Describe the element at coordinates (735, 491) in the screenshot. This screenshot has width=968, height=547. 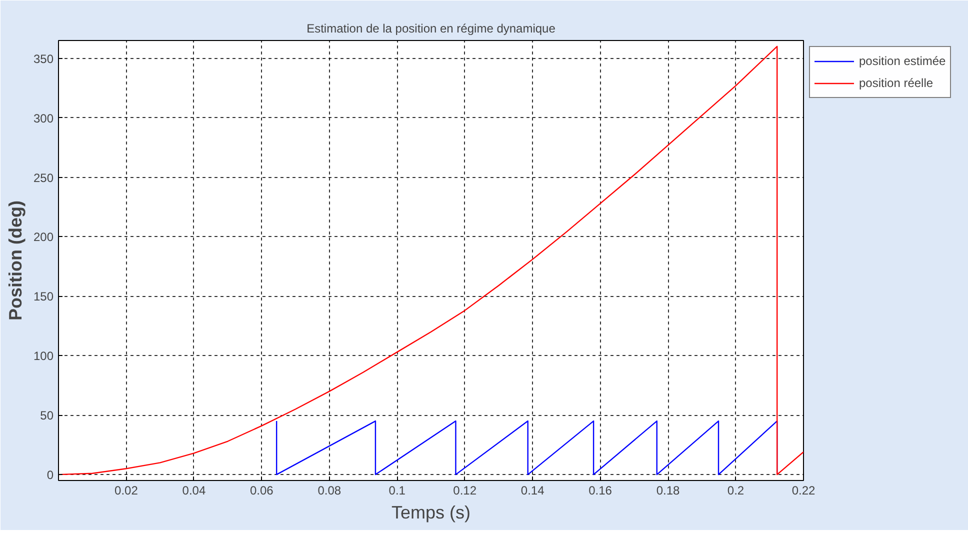
I see `x-tick-label: 0.2` at that location.